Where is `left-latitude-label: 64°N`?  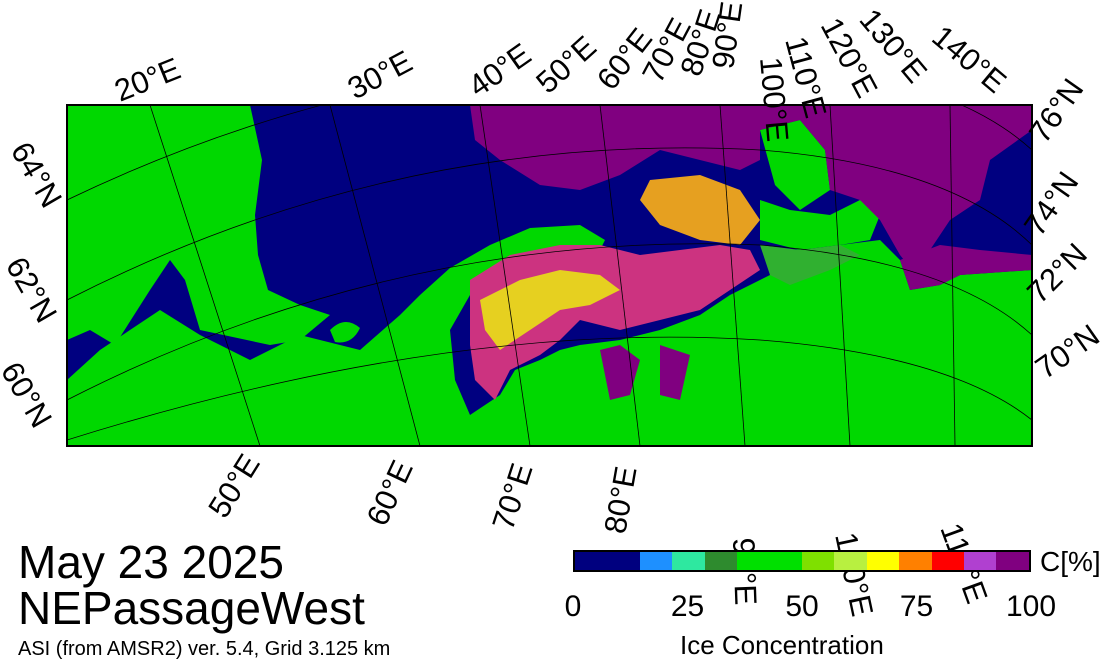 left-latitude-label: 64°N is located at coordinates (36, 174).